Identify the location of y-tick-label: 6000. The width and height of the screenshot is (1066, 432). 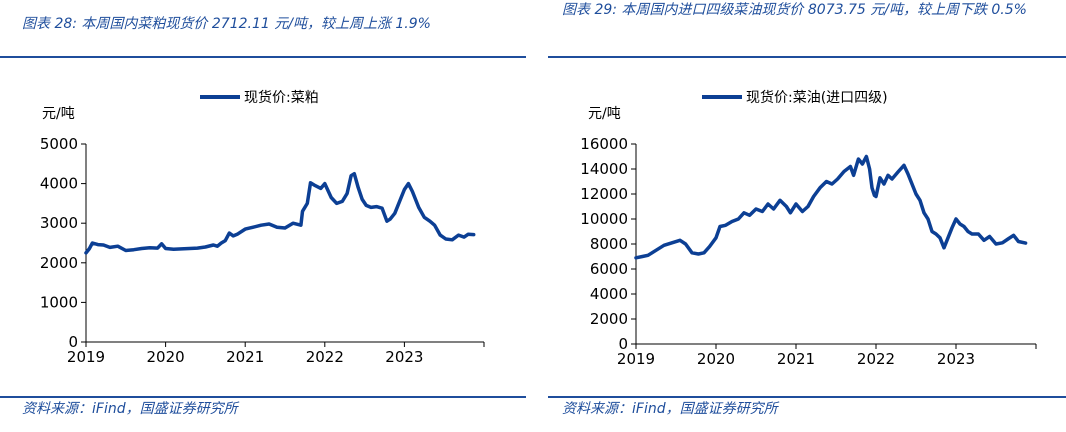
(609, 269).